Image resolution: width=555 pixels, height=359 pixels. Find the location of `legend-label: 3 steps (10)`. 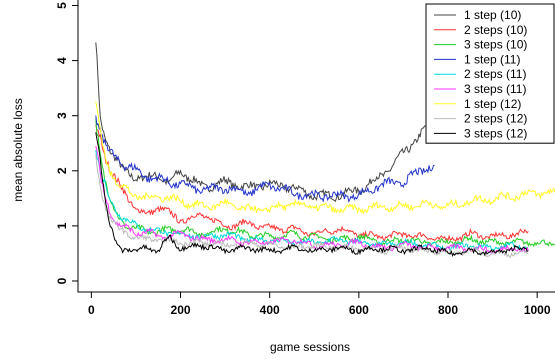

legend-label: 3 steps (10) is located at coordinates (495, 45).